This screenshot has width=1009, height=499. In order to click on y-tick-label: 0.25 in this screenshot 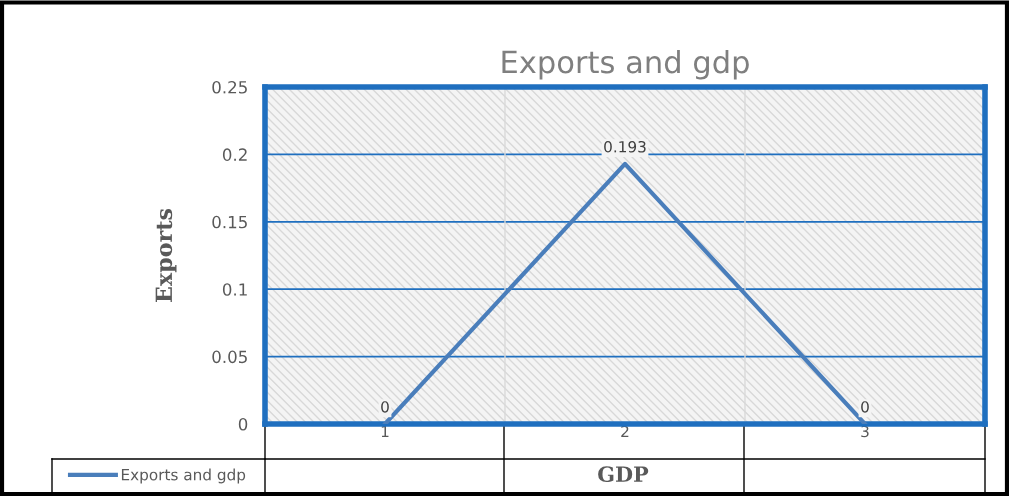, I will do `click(229, 87)`.